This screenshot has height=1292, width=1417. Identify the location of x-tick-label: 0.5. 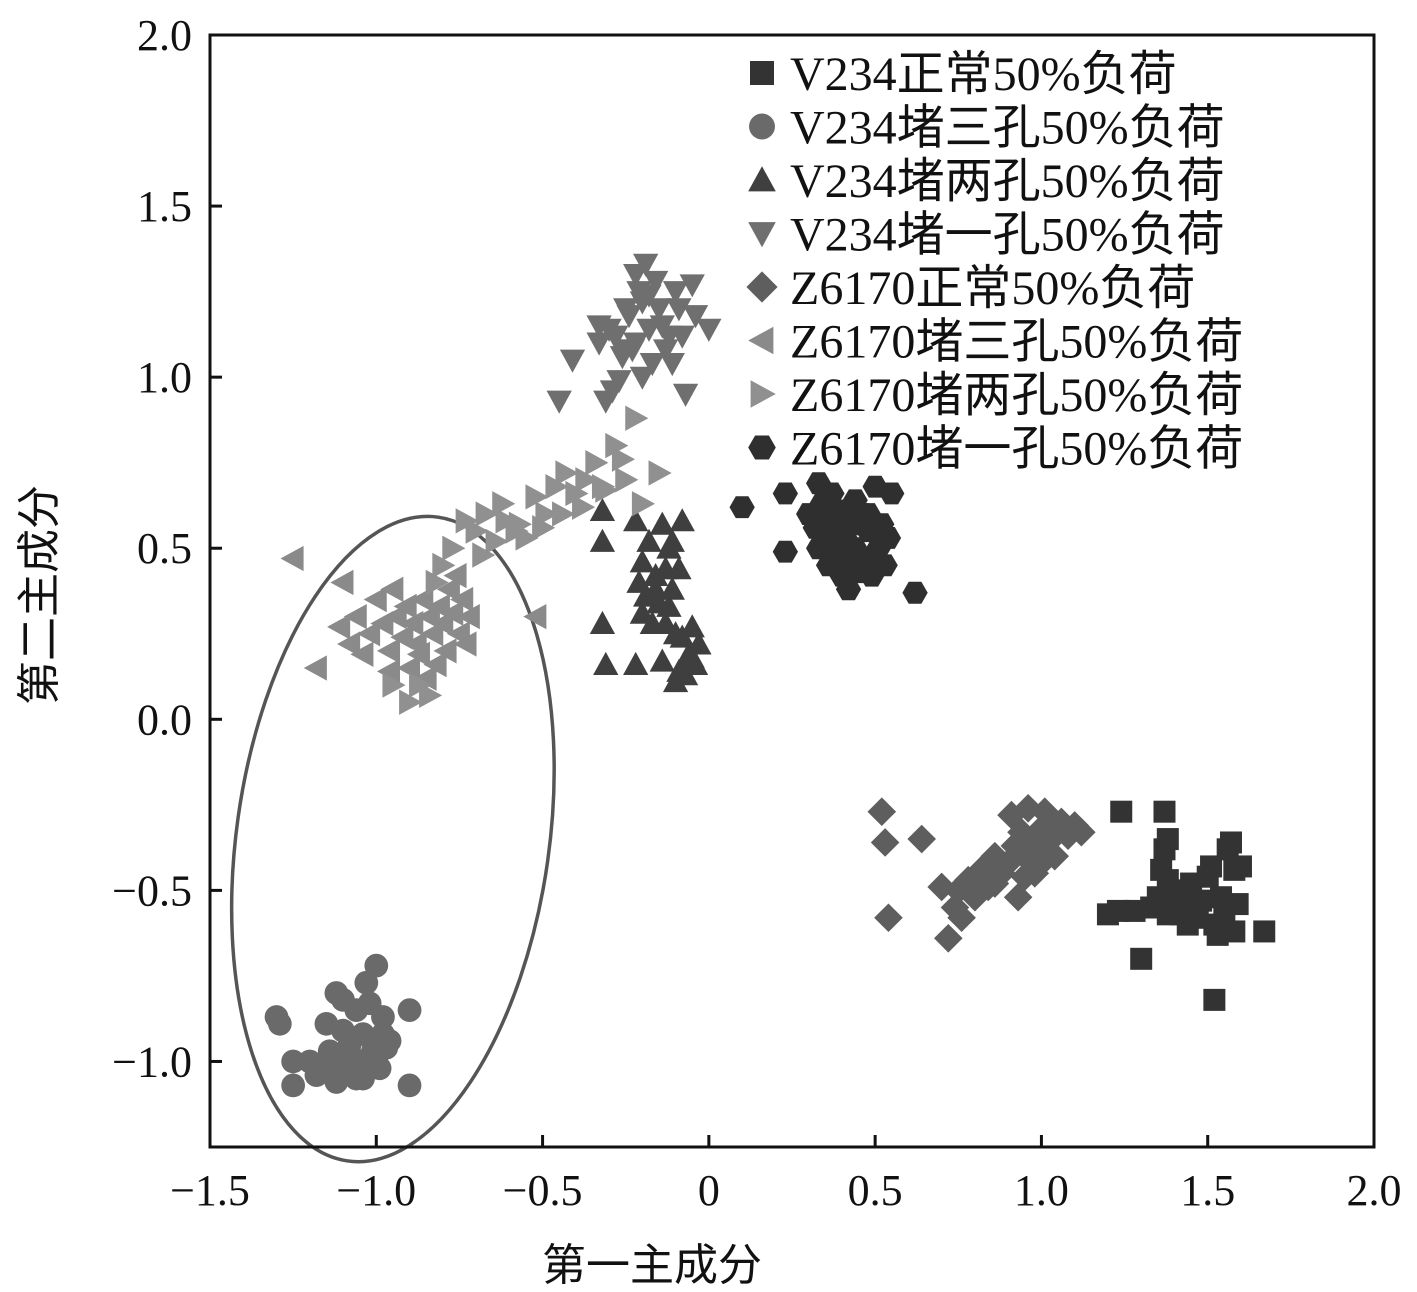
(875, 1190).